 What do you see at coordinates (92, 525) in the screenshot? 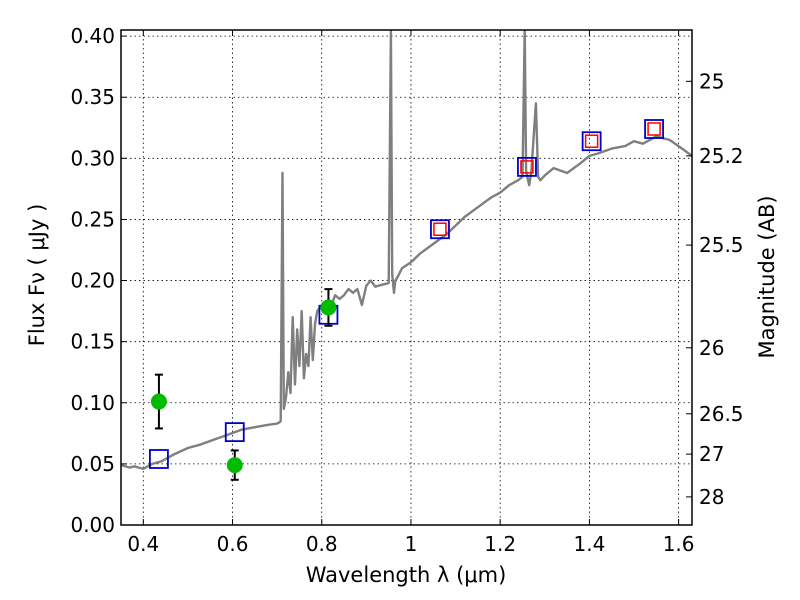
I see `y-tick-label: 0.00` at bounding box center [92, 525].